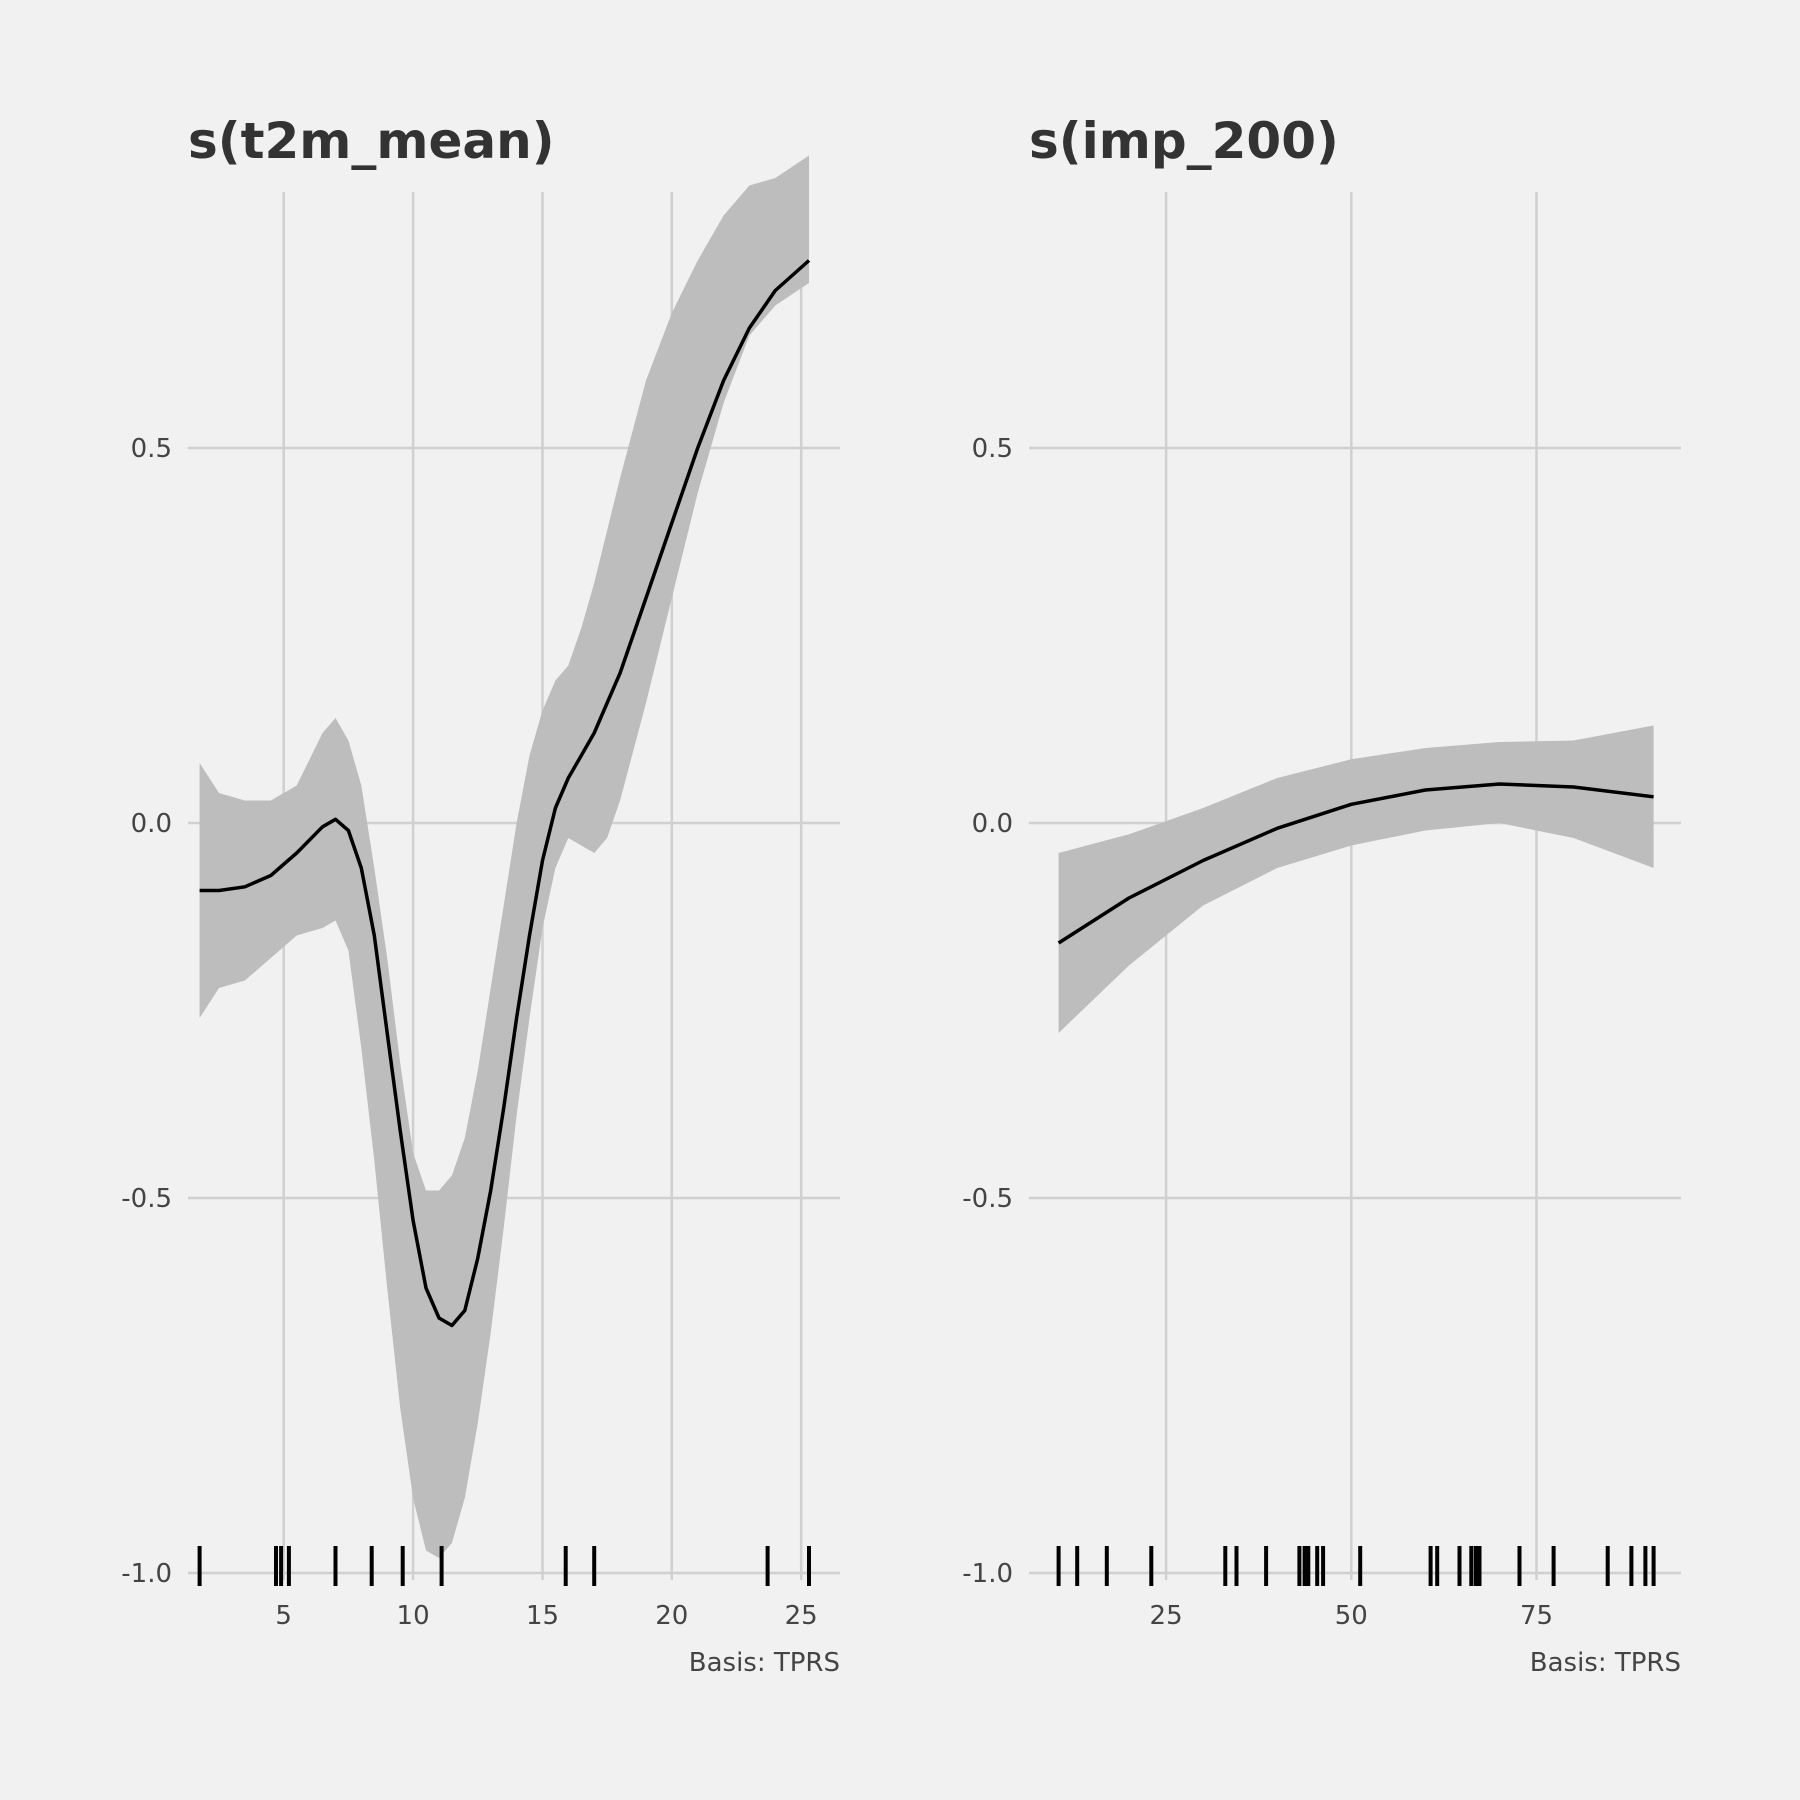  I want to click on x-tick-label: 50, so click(1351, 1616).